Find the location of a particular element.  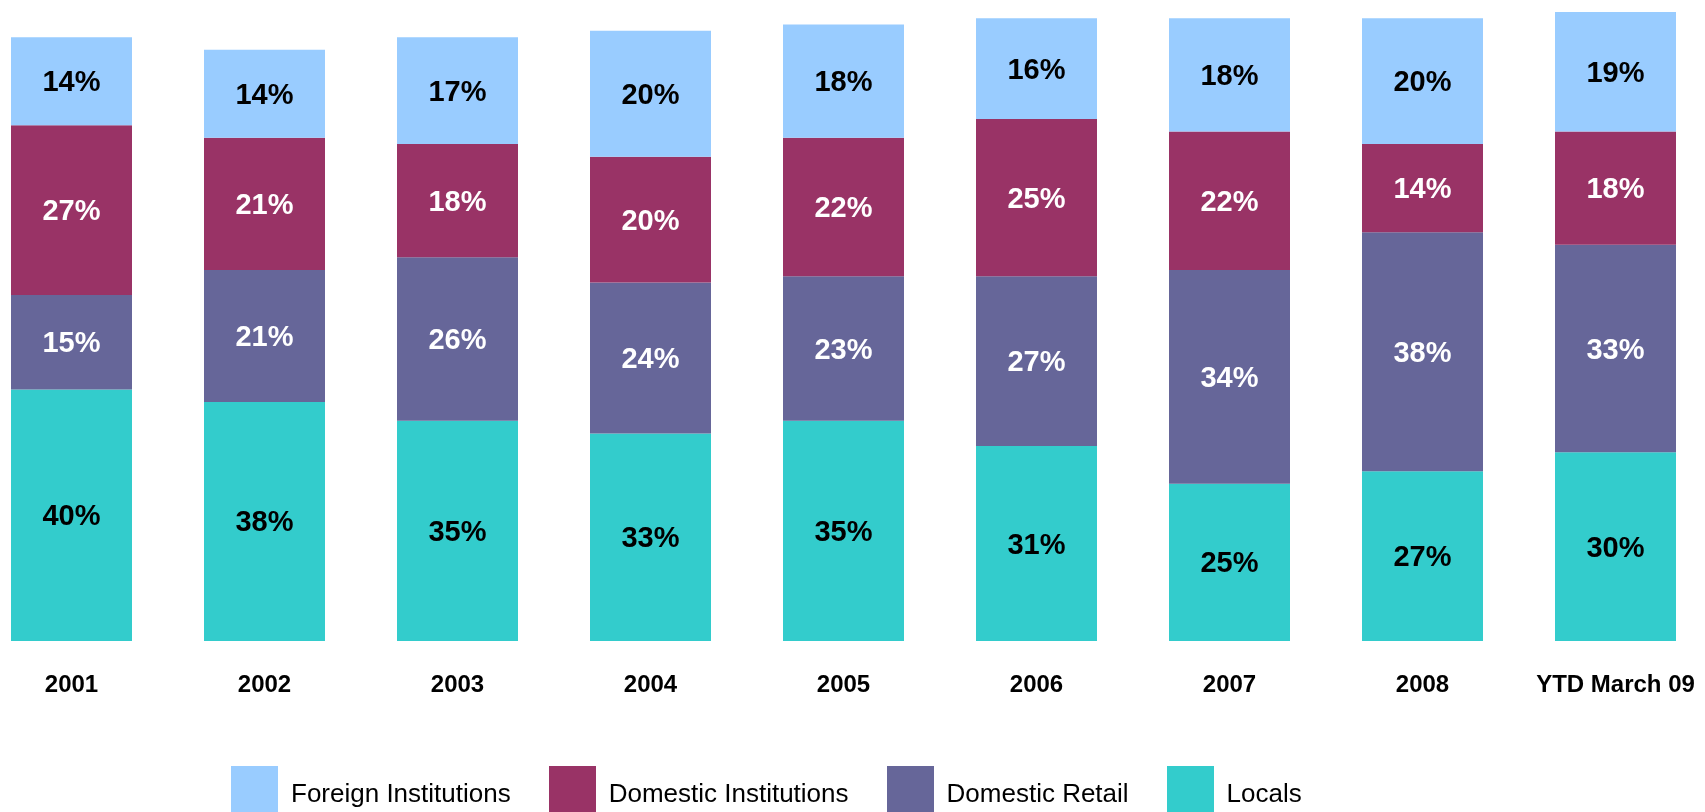

legend-label: Foreign Institutions is located at coordinates (401, 792).